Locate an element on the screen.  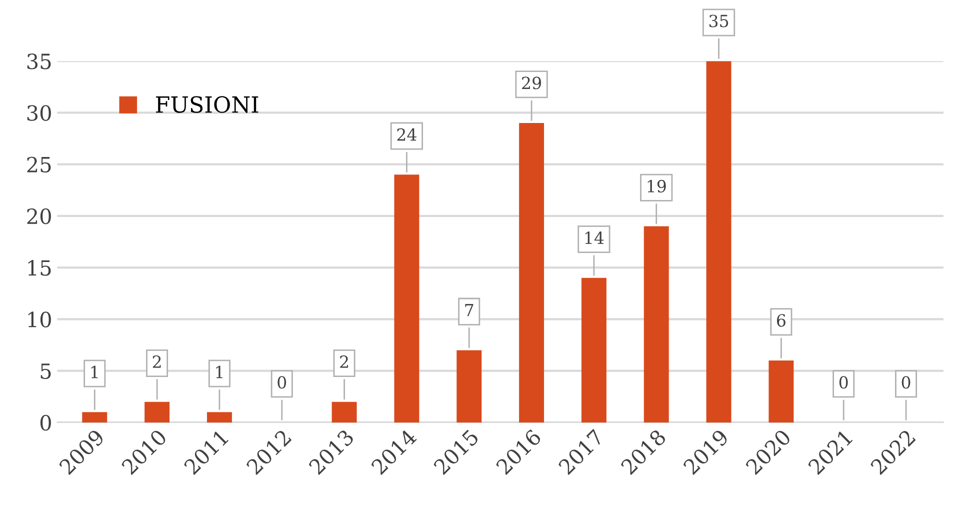
y-tick-label: 5 is located at coordinates (45, 372).